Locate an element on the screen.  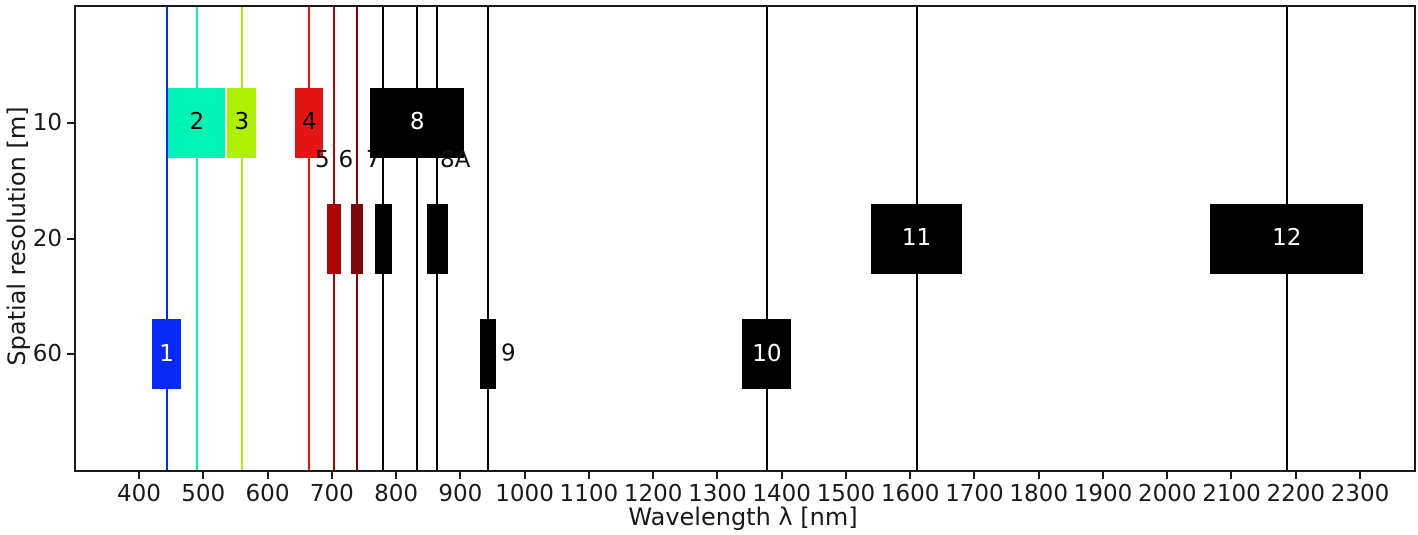
band-4-center-line is located at coordinates (309, 238).